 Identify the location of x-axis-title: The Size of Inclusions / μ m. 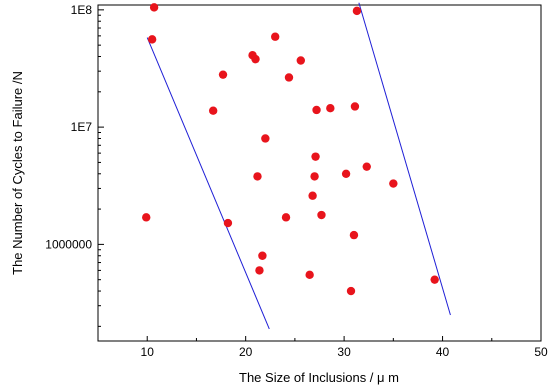
(319, 377).